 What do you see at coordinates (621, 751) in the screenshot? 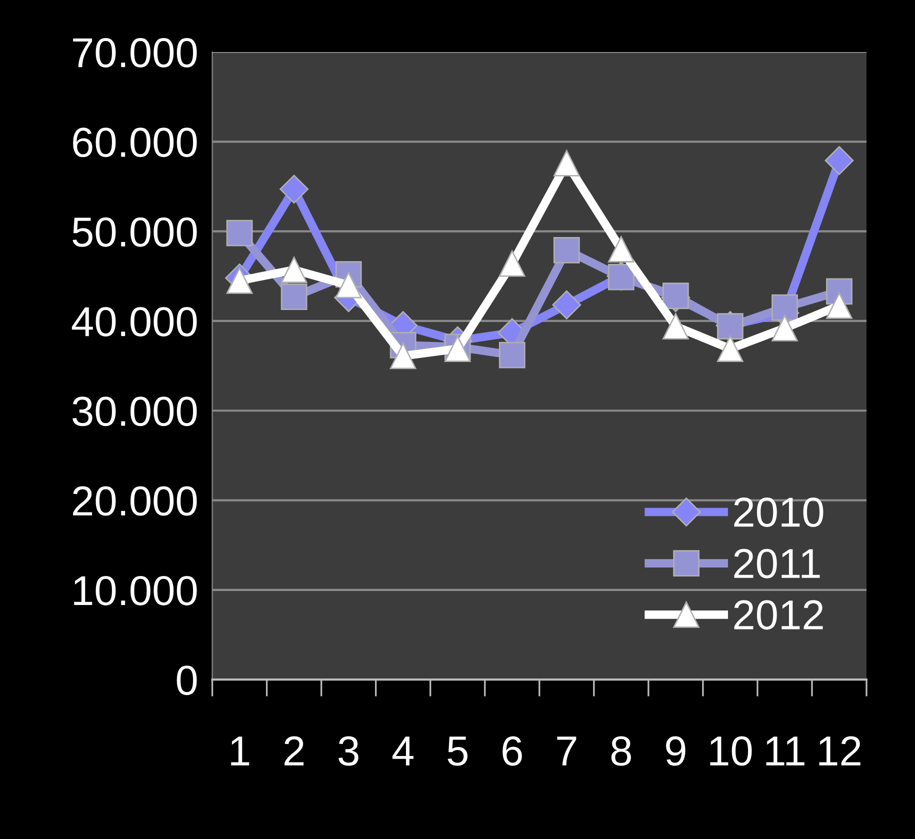
I see `x-tick-label: 8` at bounding box center [621, 751].